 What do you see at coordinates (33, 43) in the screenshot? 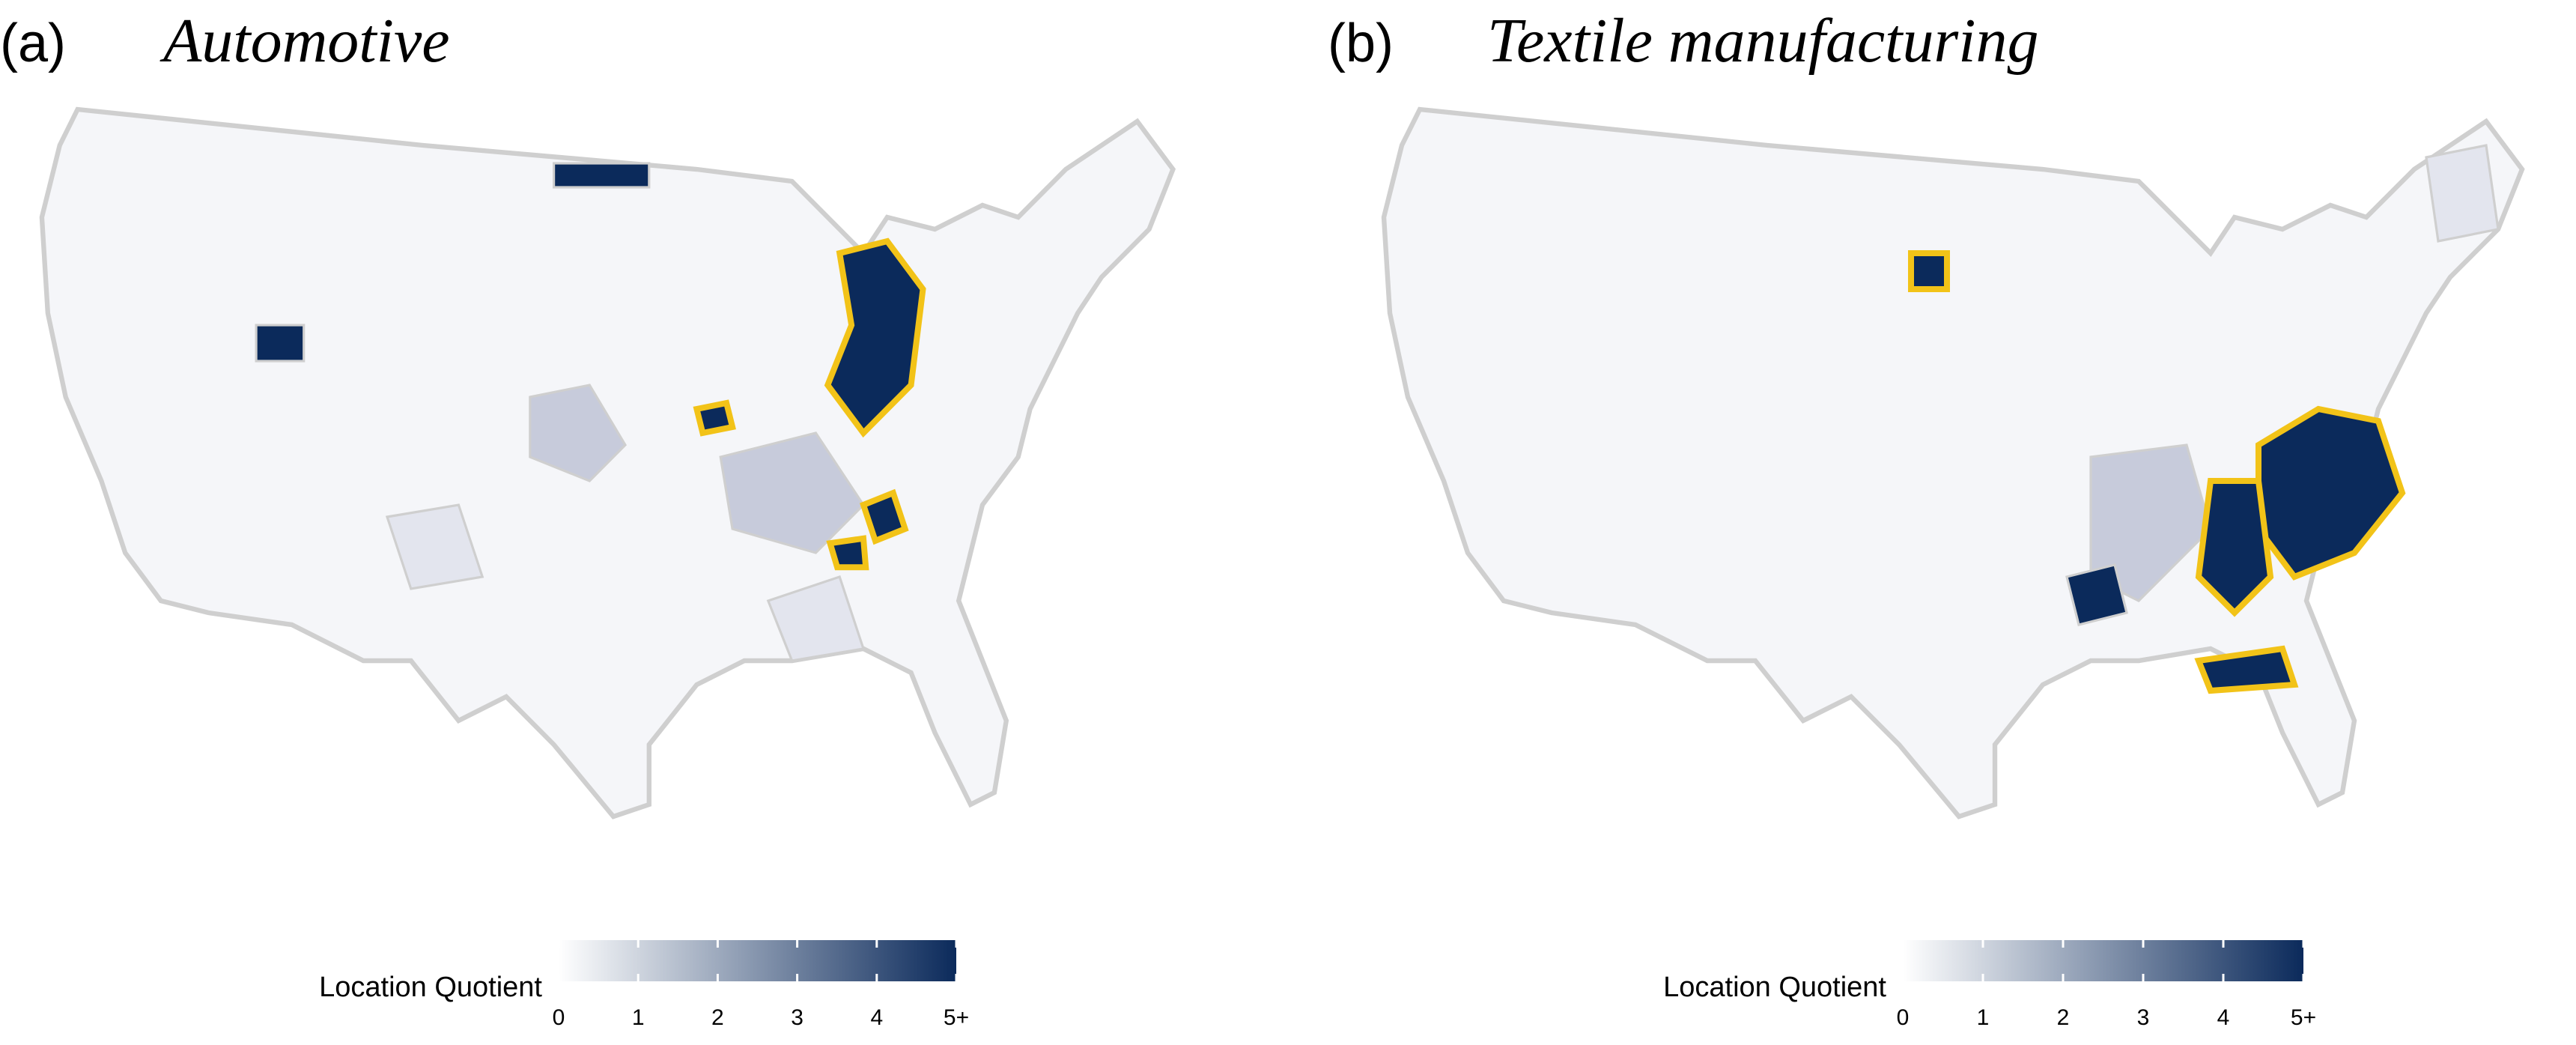
I see `panel-label: (a)` at bounding box center [33, 43].